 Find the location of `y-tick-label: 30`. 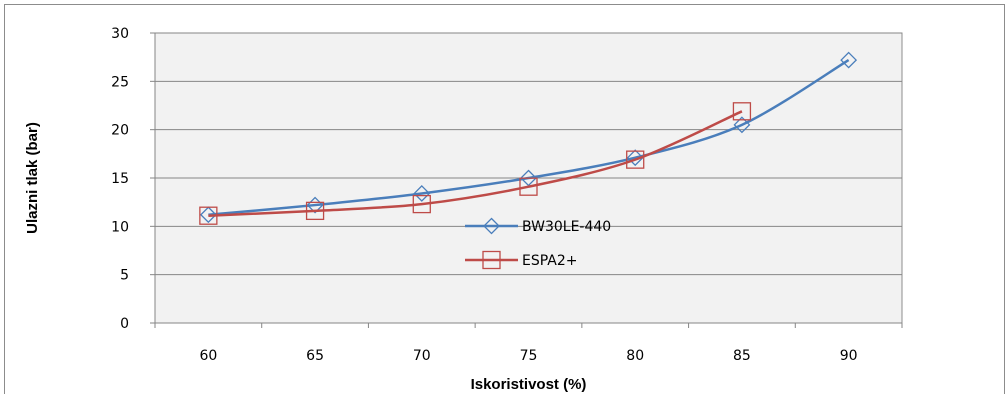

y-tick-label: 30 is located at coordinates (120, 34).